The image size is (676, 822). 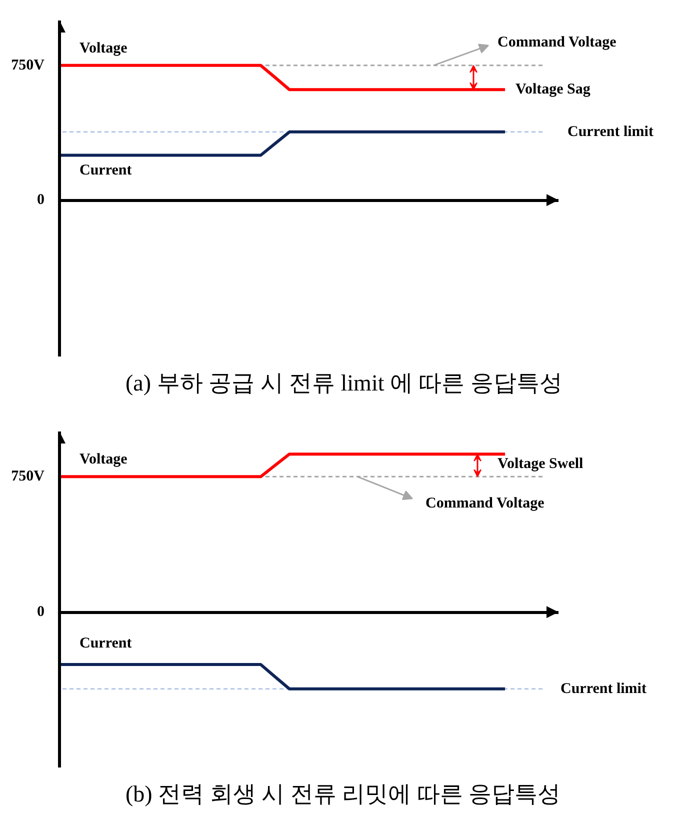 I want to click on text: (a) 부하 공급 시 전류 limit 에 따른 응답특성, so click(x=344, y=383).